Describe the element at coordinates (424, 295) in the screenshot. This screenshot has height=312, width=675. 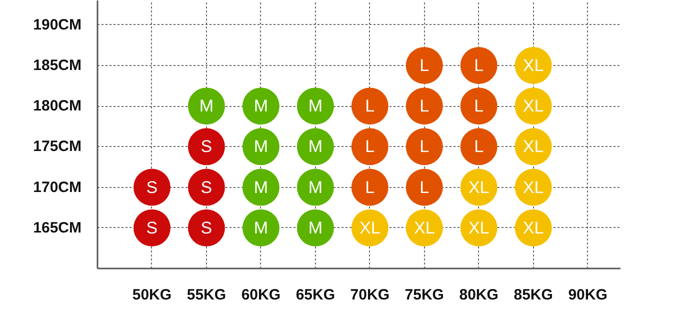
I see `x-tick-label: 75KG` at that location.